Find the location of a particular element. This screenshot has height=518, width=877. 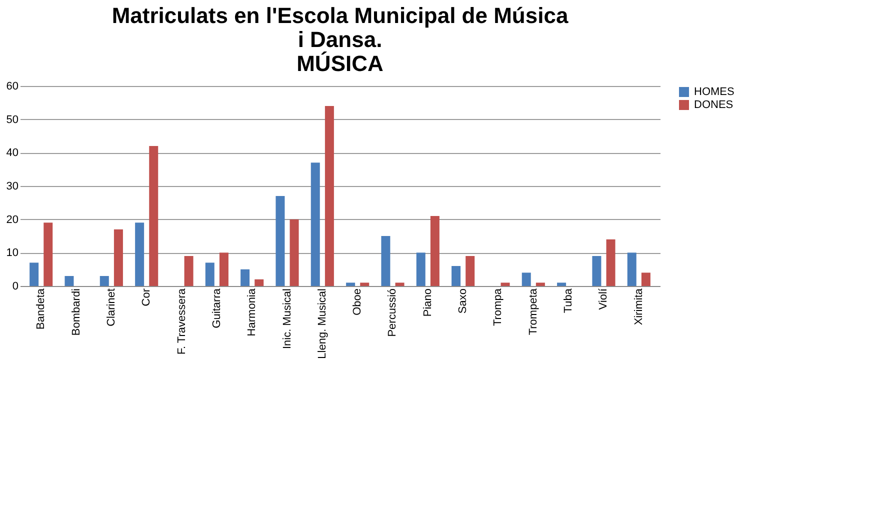

x-tick-label: F. Travessera is located at coordinates (182, 321).